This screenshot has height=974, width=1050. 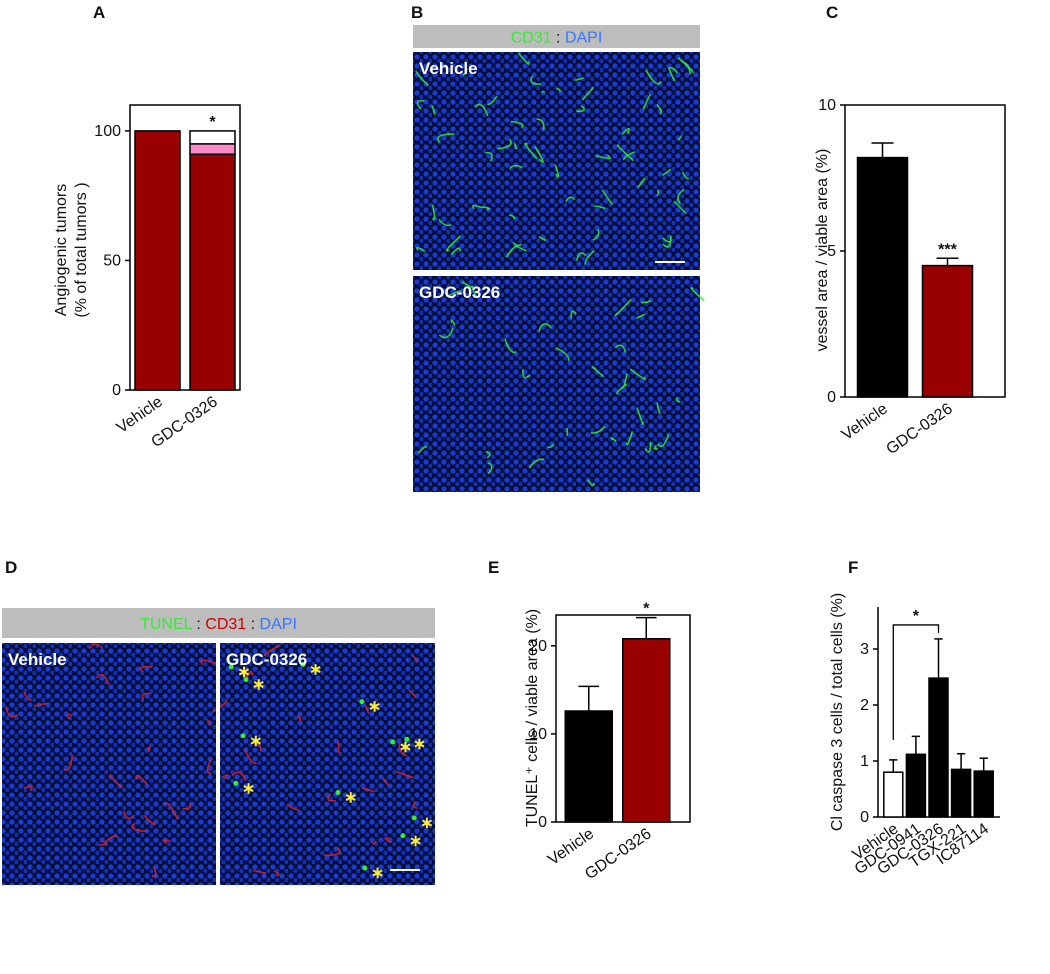 What do you see at coordinates (853, 567) in the screenshot?
I see `panel-letter: F` at bounding box center [853, 567].